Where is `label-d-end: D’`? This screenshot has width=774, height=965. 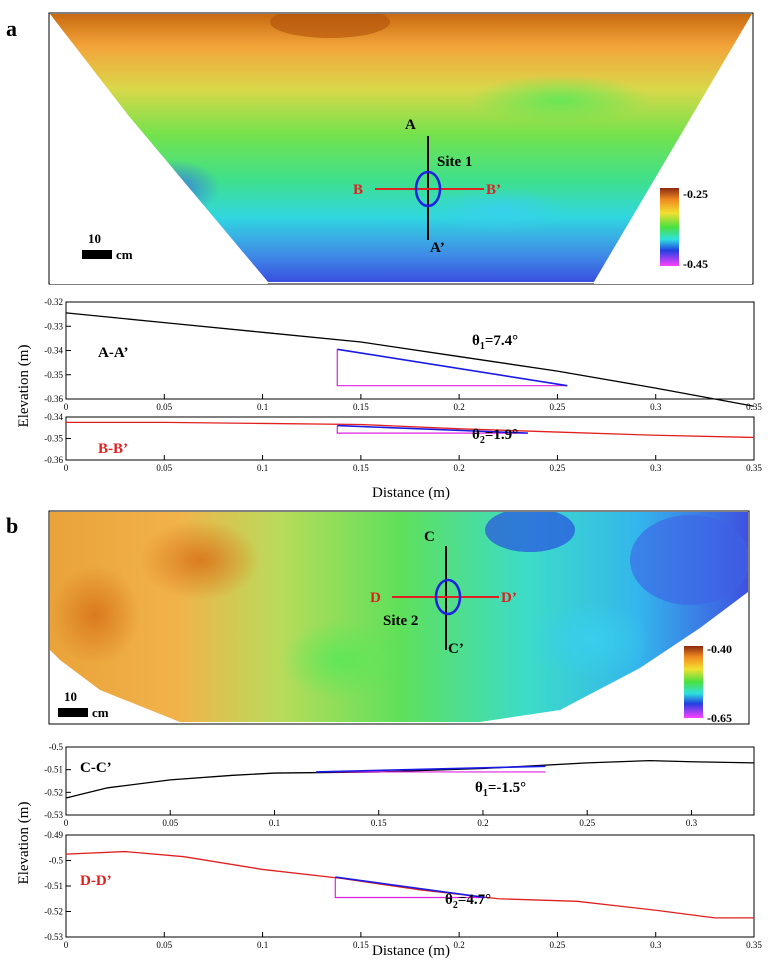 label-d-end: D’ is located at coordinates (509, 598).